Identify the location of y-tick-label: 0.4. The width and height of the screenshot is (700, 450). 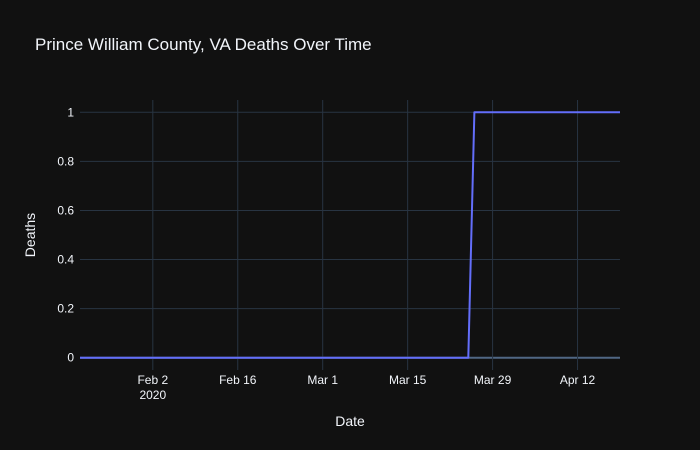
(65, 260).